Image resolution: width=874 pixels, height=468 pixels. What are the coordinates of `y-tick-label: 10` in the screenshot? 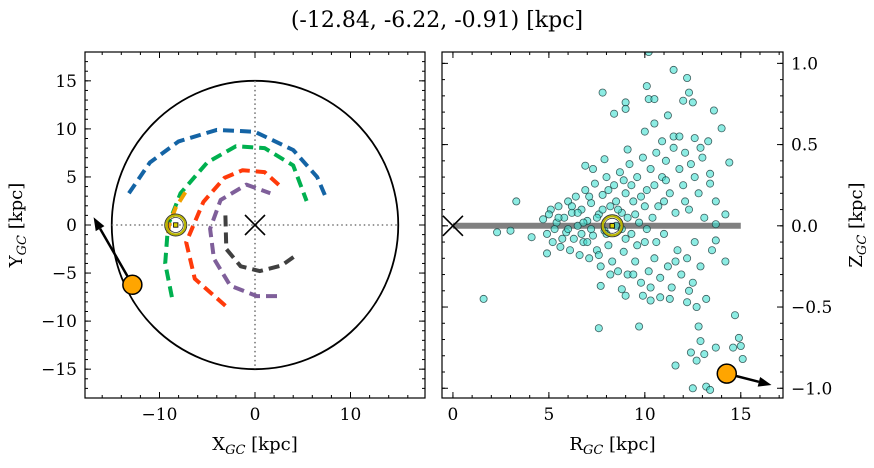 It's located at (66, 130).